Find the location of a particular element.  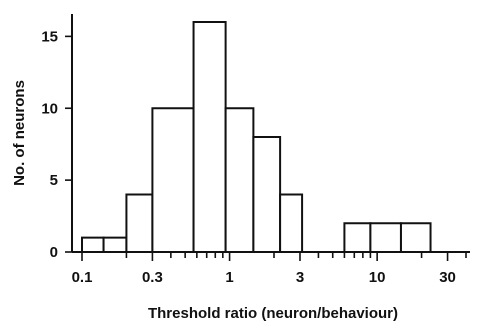

x-tick-label: 30 is located at coordinates (447, 277).